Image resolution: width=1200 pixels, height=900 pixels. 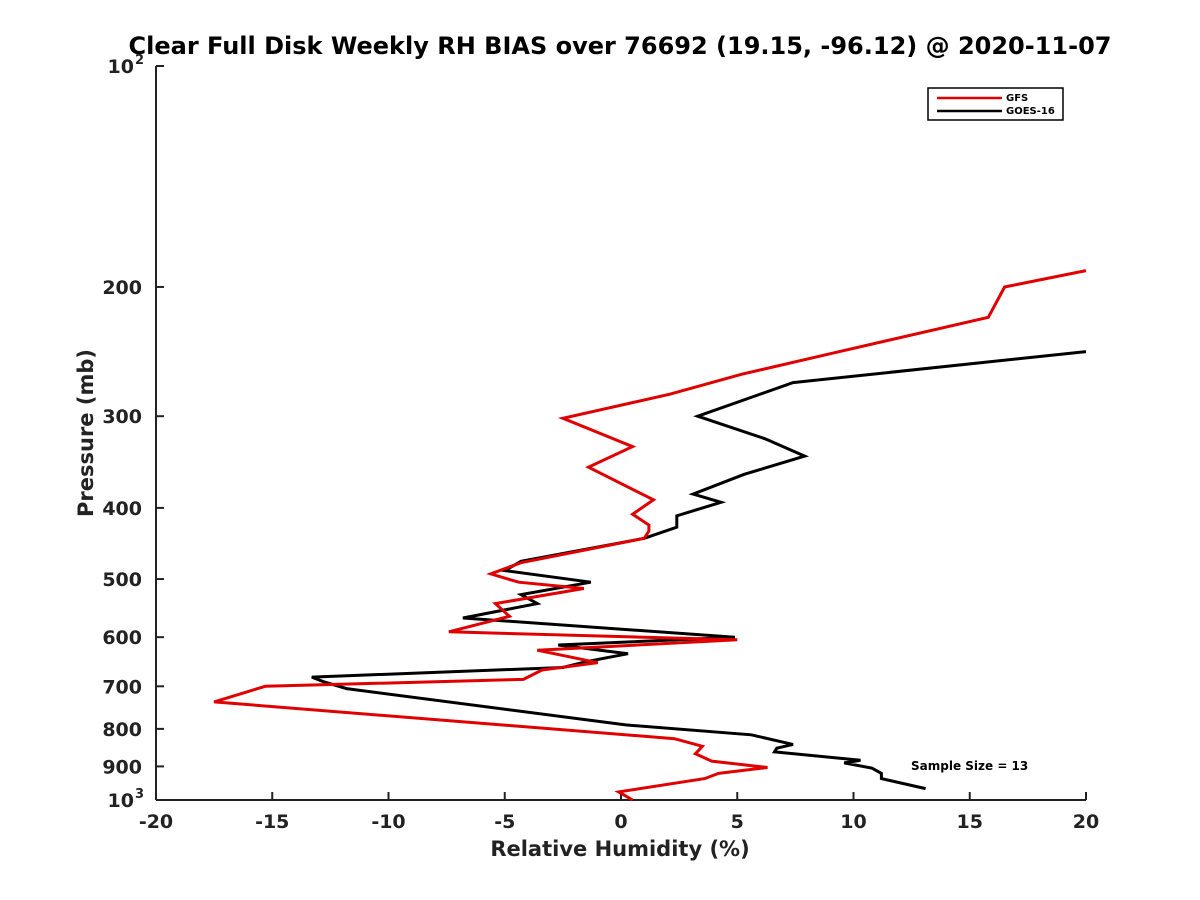 I want to click on y-tick-label: 800, so click(x=122, y=730).